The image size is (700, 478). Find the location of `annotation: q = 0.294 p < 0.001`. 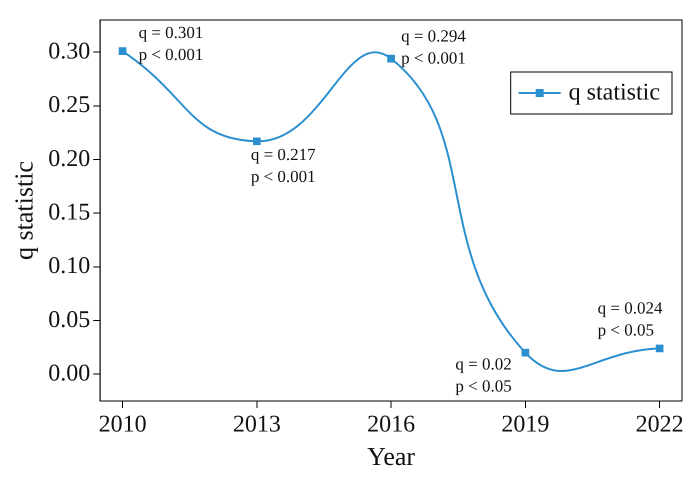

annotation: q = 0.294 p < 0.001 is located at coordinates (433, 47).